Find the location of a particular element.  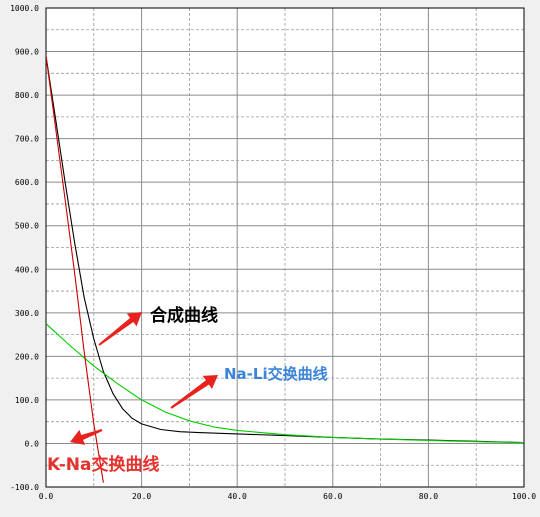

k-na-arrow is located at coordinates (86, 437).